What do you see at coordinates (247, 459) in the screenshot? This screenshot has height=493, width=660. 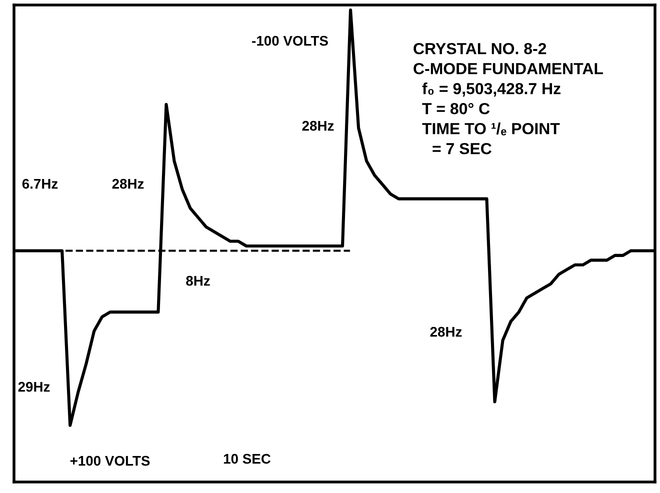 I see `annotation: 10 SEC` at bounding box center [247, 459].